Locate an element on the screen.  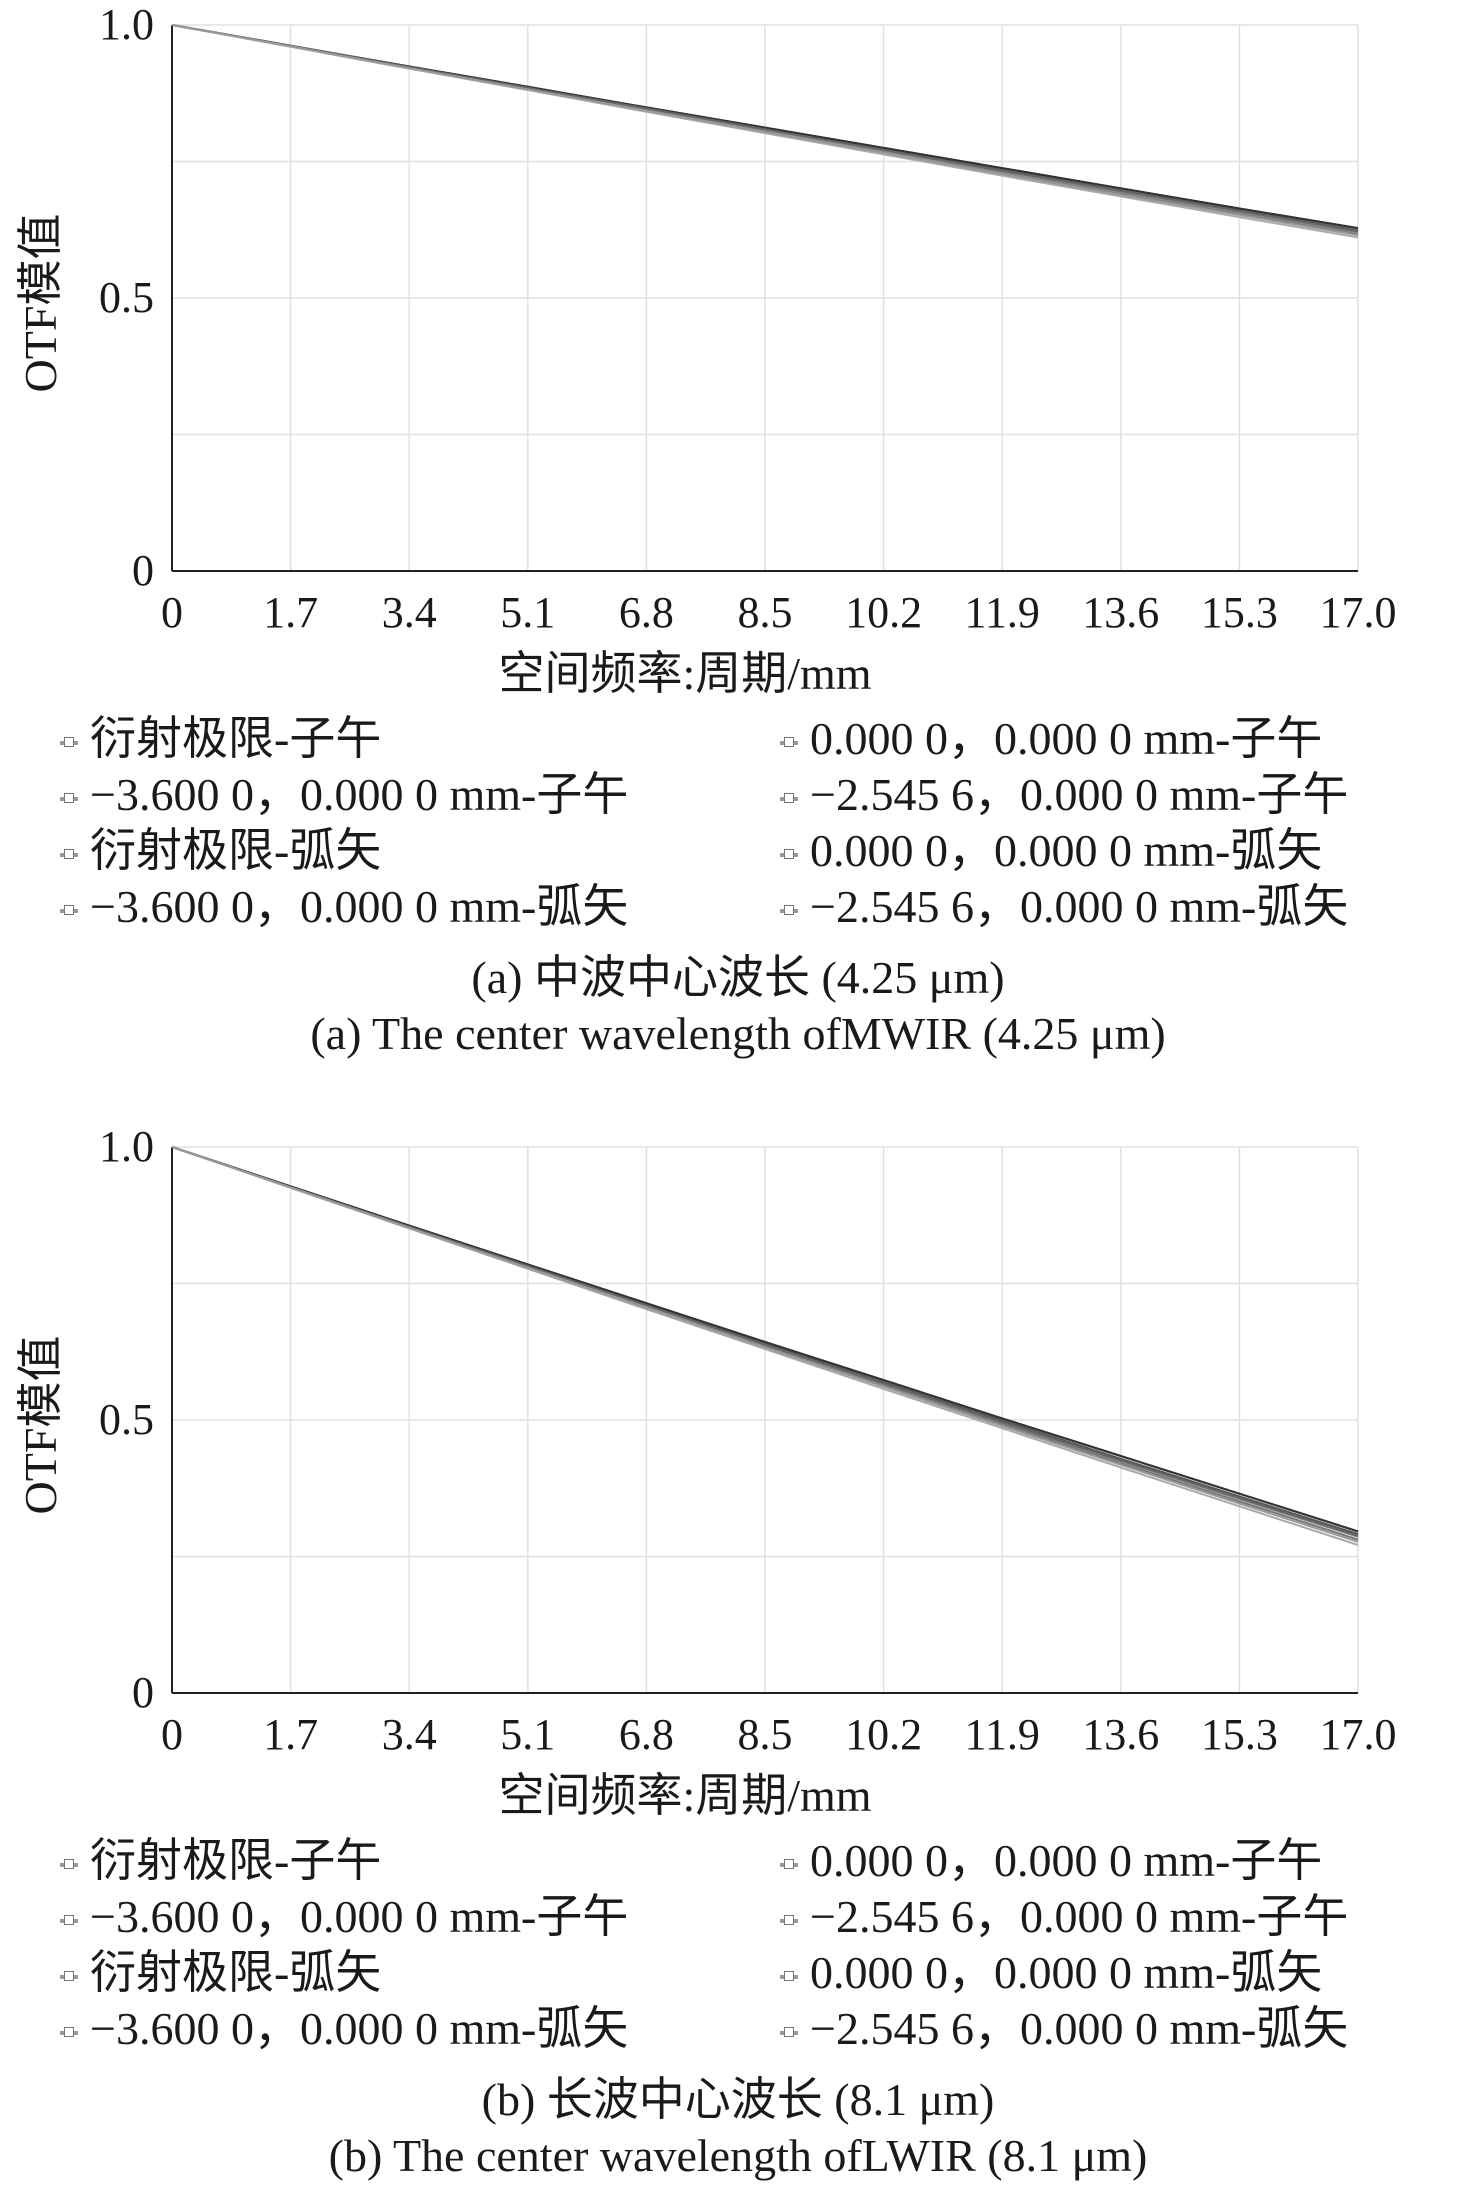
caption-chinese: (b) 长波中心波长 (8.1 μm) is located at coordinates (738, 2099).